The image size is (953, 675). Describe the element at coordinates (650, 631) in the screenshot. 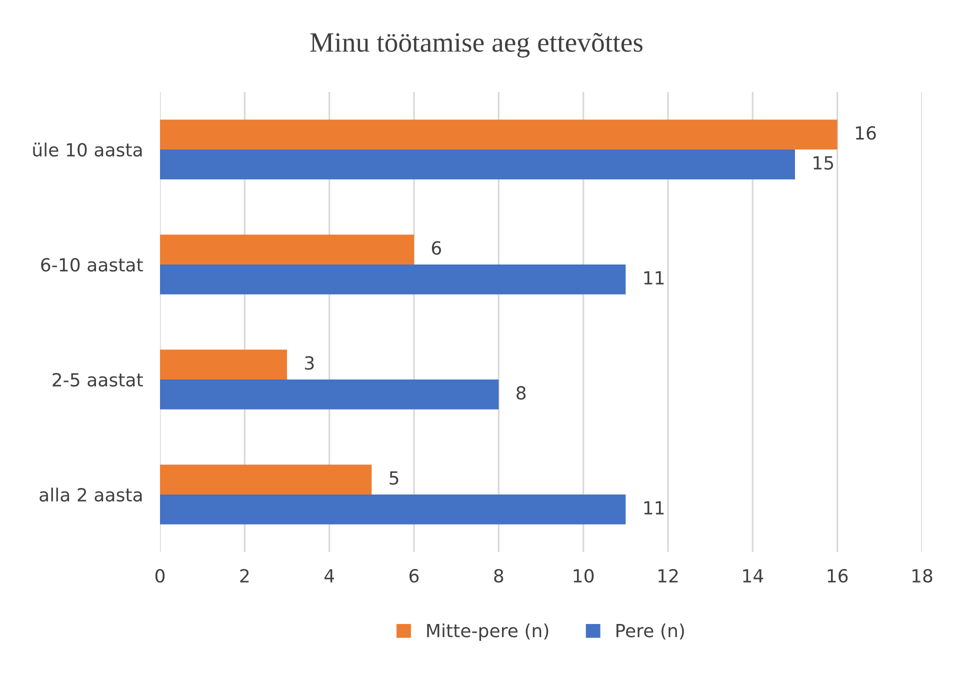

I see `legend-label: Pere (n)` at that location.